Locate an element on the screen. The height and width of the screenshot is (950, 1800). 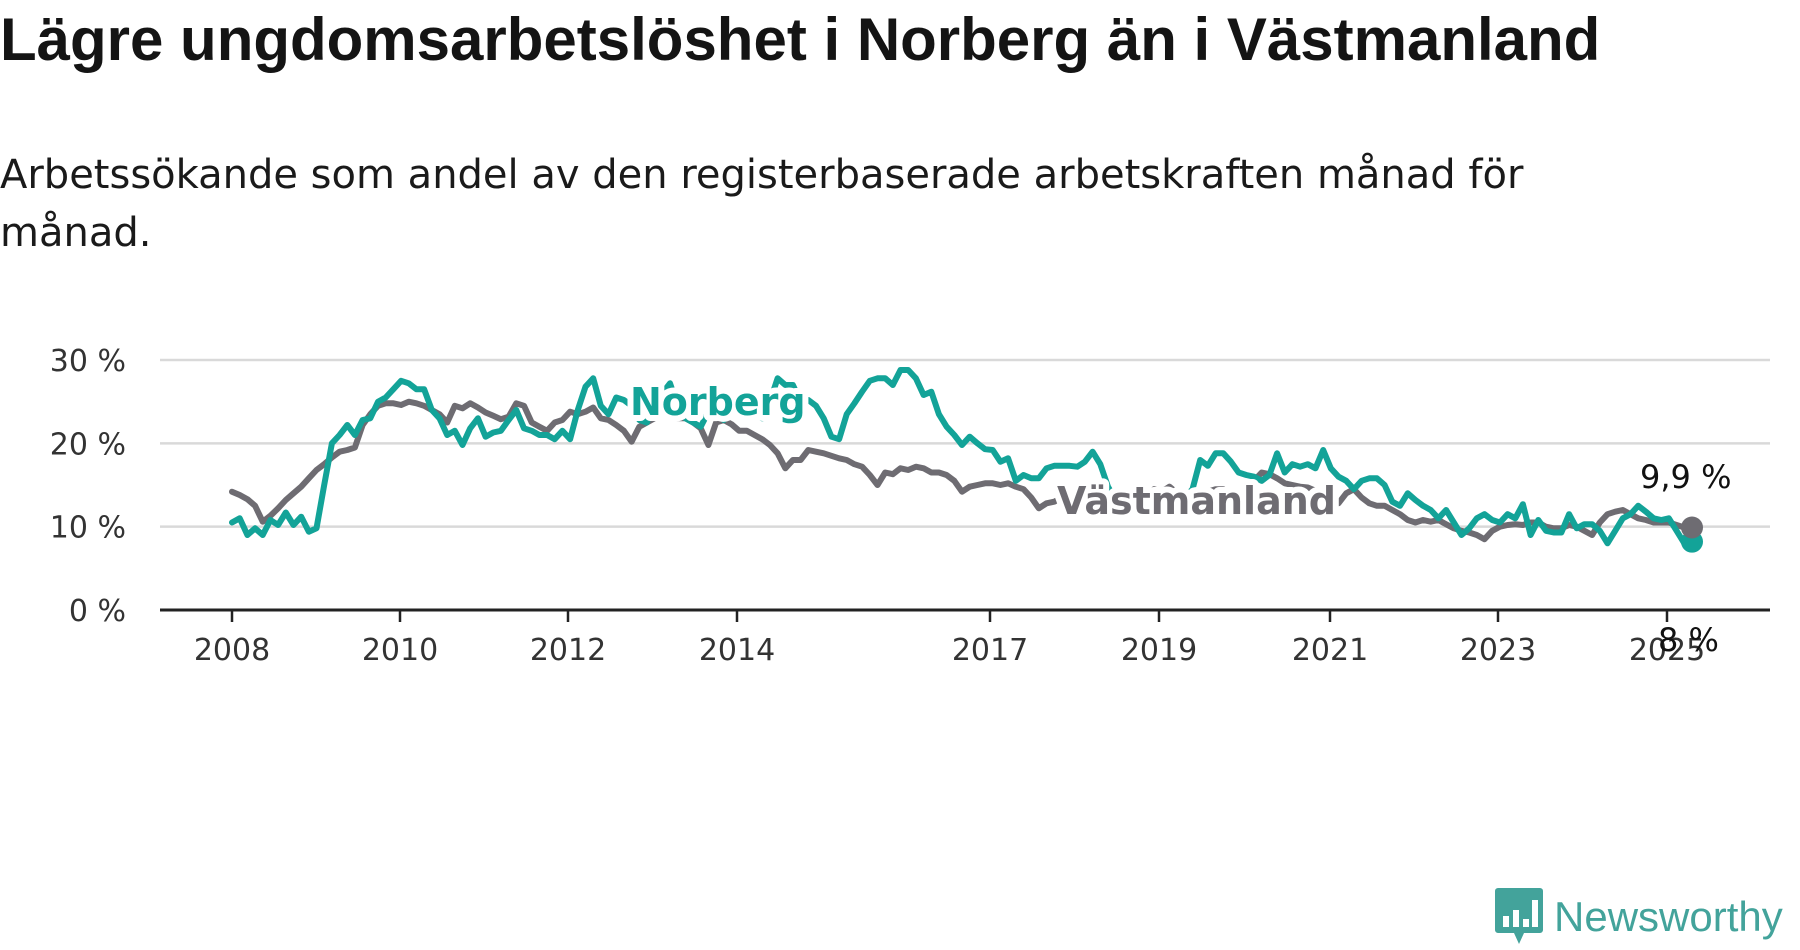
y-tick-label: 10 % is located at coordinates (88, 528).